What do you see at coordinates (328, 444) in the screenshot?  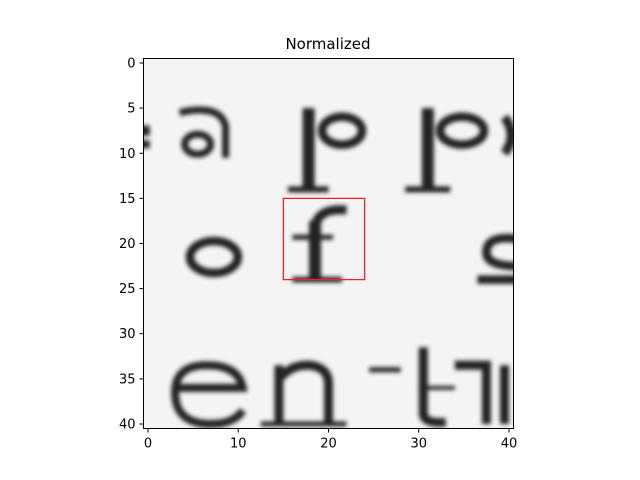 I see `x-tick-label: 20` at bounding box center [328, 444].